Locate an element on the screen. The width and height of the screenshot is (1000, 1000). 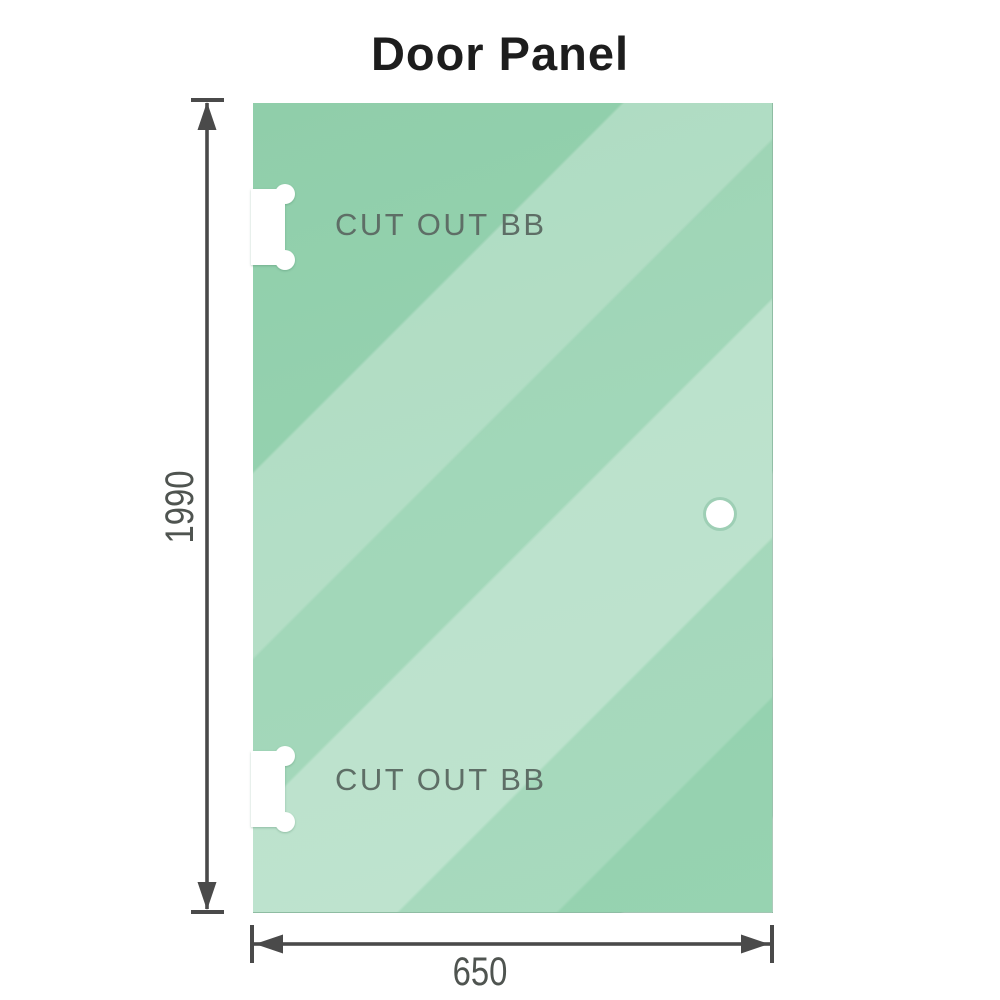
handle-hole is located at coordinates (720, 514).